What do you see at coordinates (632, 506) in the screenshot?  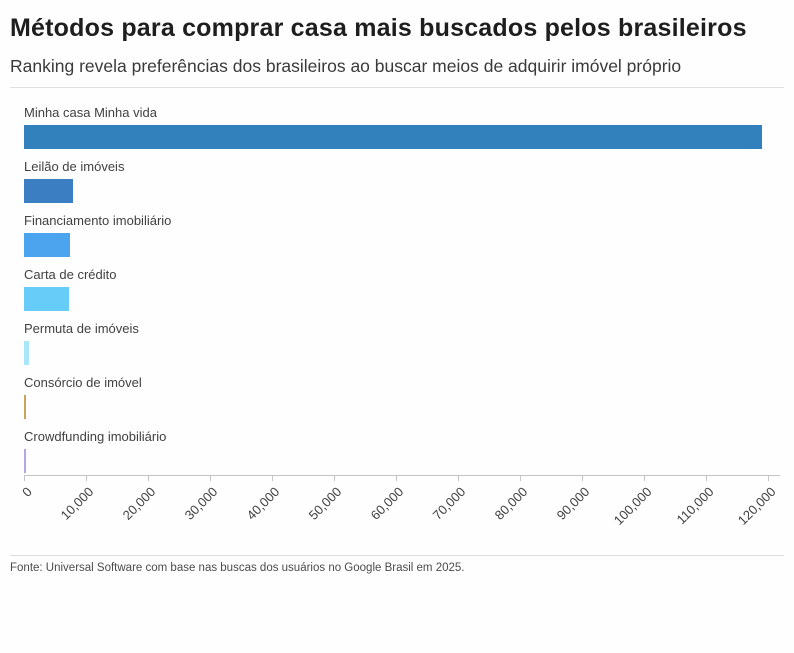 I see `x-axis-tick-label: 100,000` at bounding box center [632, 506].